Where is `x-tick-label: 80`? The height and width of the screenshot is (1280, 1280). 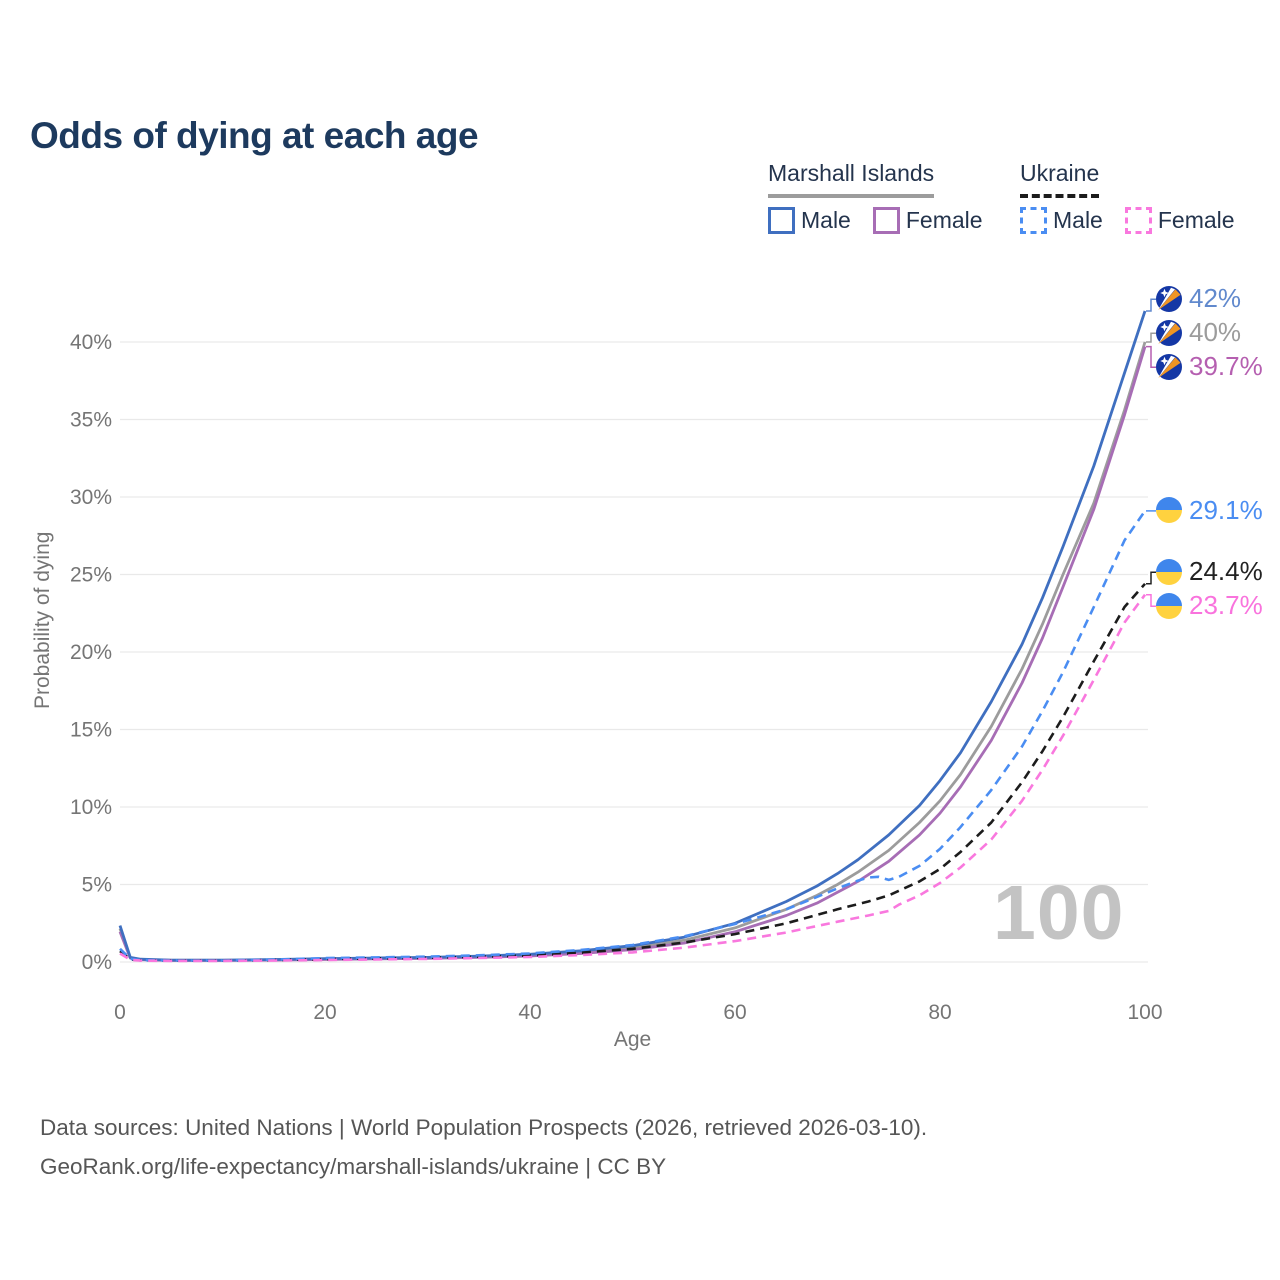
x-tick-label: 80 is located at coordinates (939, 1012).